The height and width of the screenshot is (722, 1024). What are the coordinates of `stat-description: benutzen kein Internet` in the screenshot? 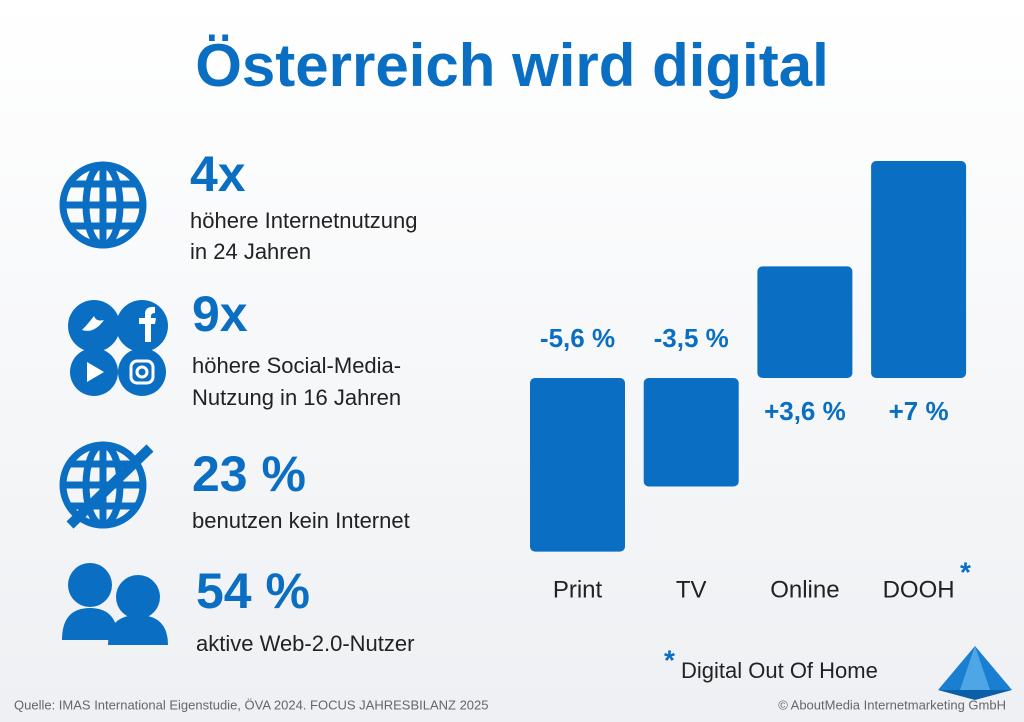 It's located at (301, 520).